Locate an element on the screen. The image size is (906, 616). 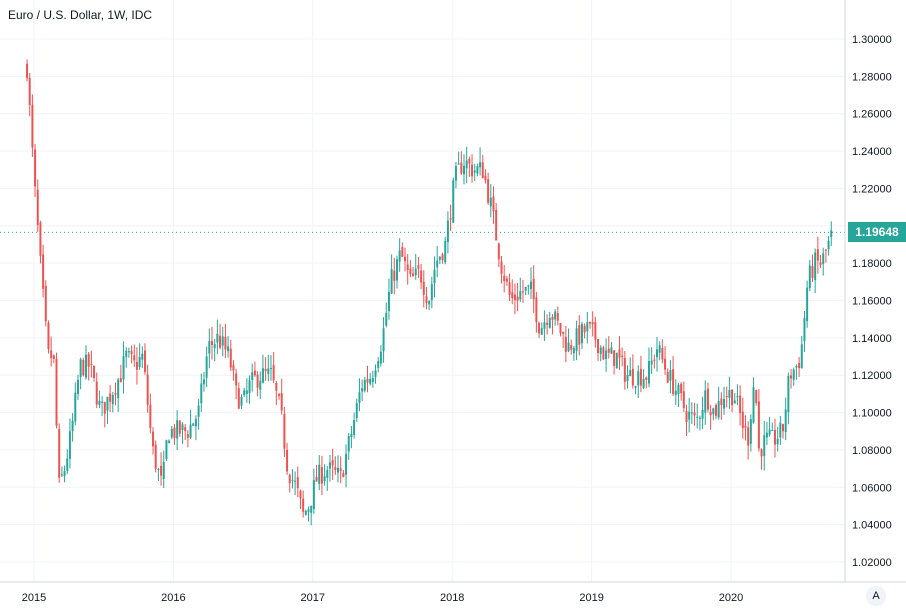
y-tick-label: 1.26000 is located at coordinates (872, 115).